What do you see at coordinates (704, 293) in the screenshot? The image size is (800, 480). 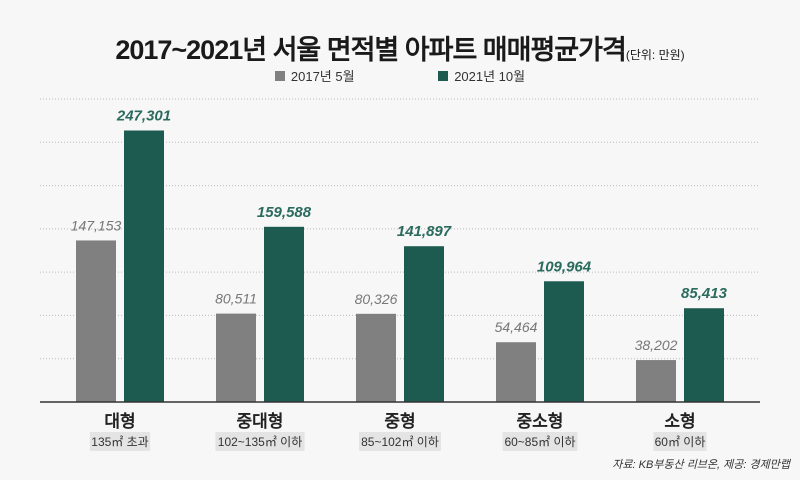 I see `data-label: 85,413` at bounding box center [704, 293].